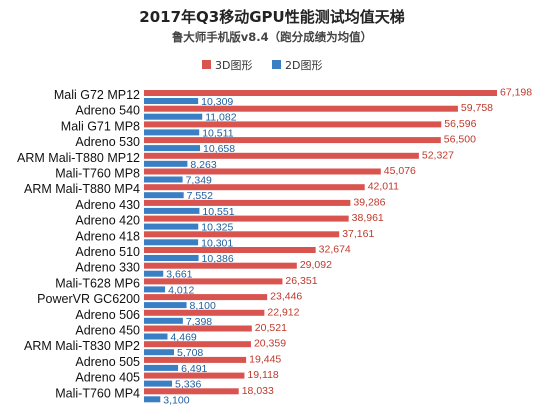 This screenshot has height=417, width=539. Describe the element at coordinates (199, 181) in the screenshot. I see `value-label-2d: 7,349` at that location.